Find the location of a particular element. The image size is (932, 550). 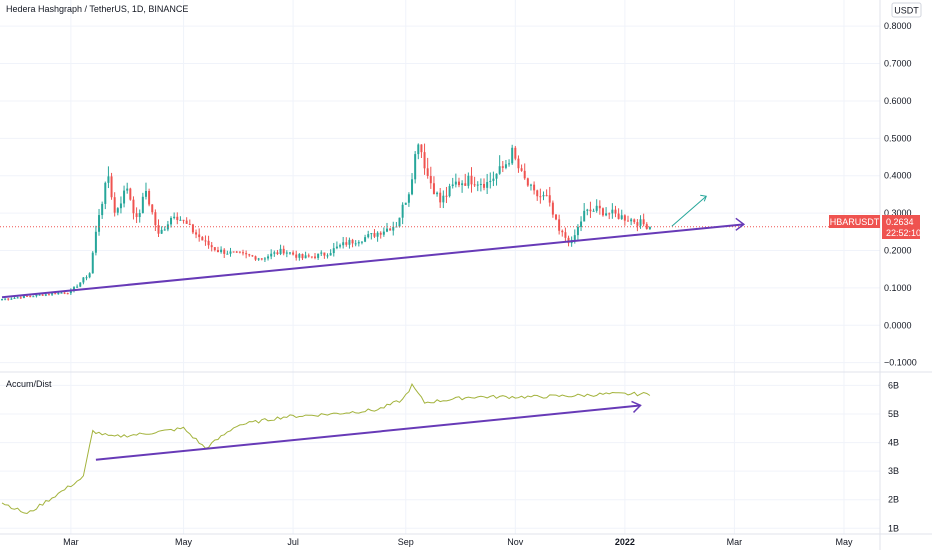

indicator-tick-label: 4B is located at coordinates (893, 443).